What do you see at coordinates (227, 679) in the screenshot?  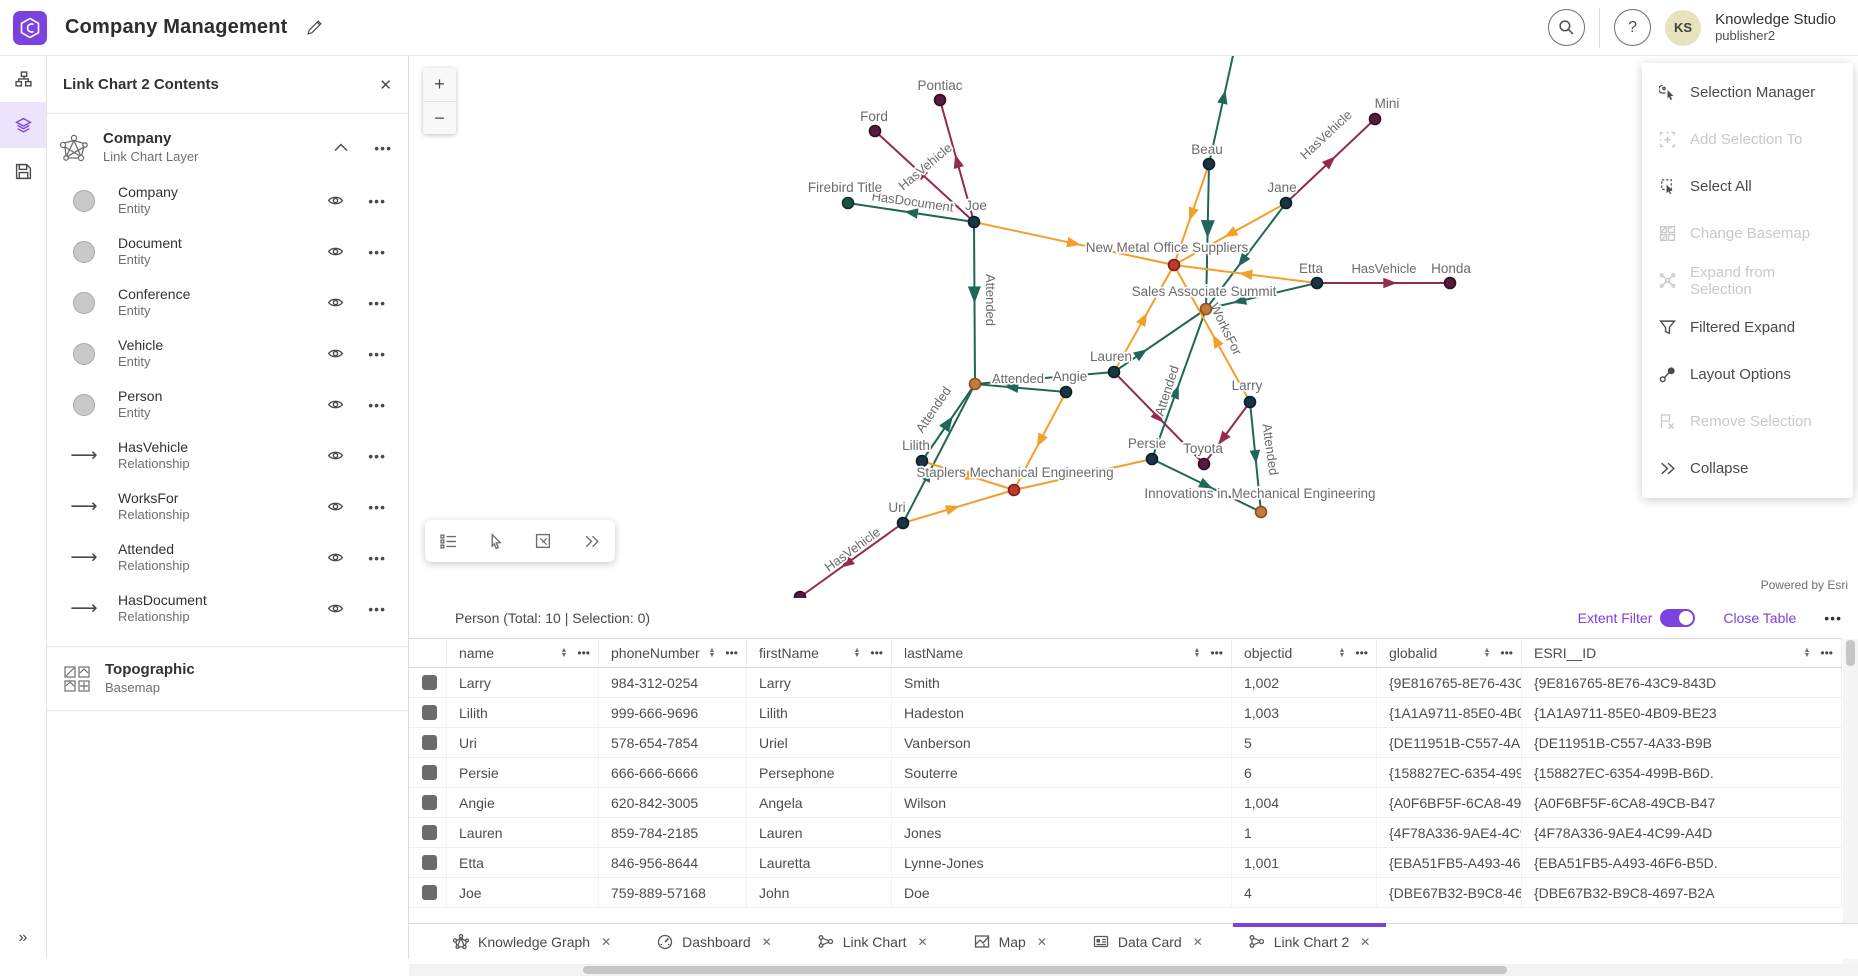 I see `basemap-row: Topographic Basemap` at bounding box center [227, 679].